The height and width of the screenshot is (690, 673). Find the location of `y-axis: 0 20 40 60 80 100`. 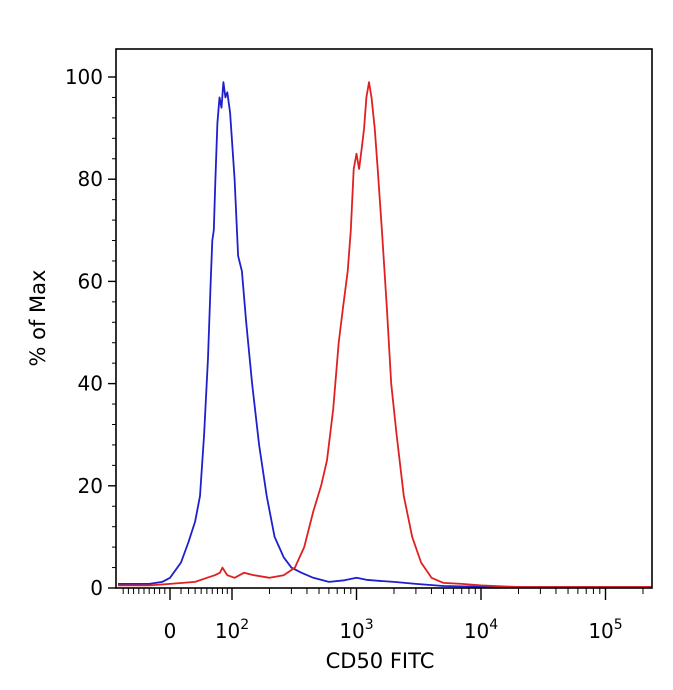

y-axis: 0 20 40 60 80 100 is located at coordinates (90, 332).